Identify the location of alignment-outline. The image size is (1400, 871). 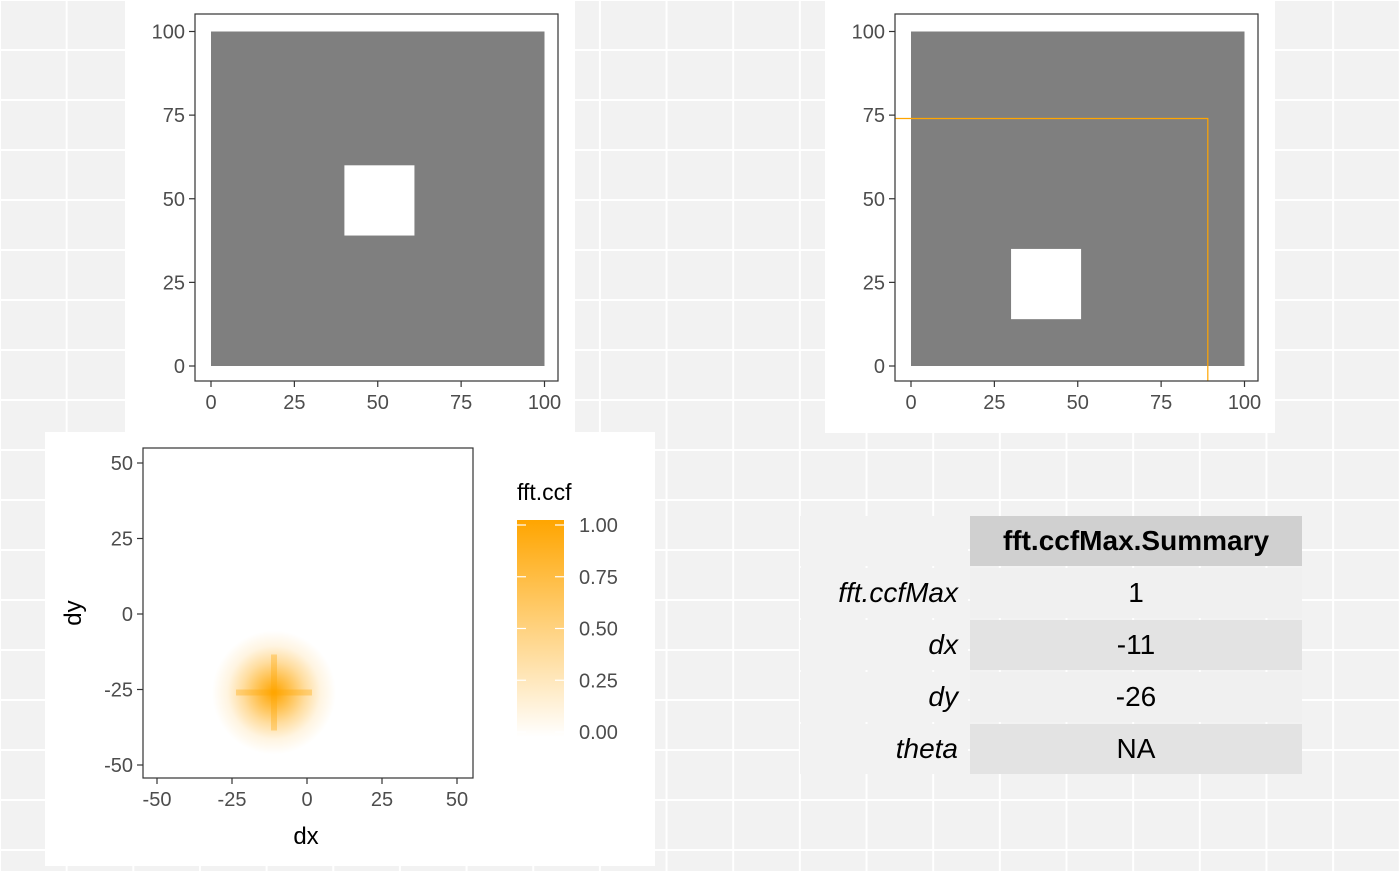
(1052, 249).